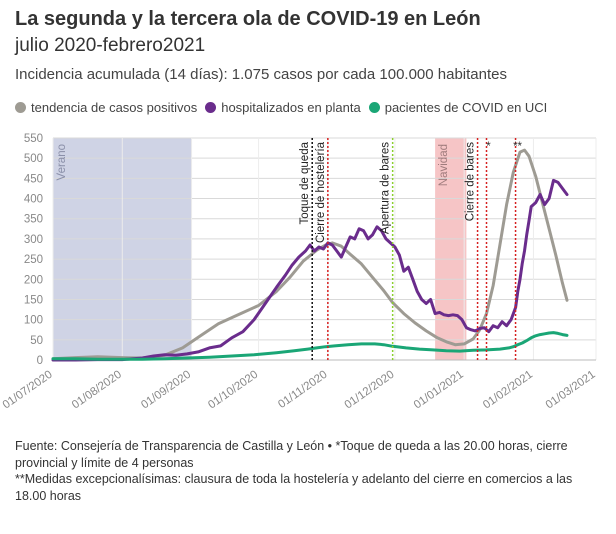 The image size is (616, 534). Describe the element at coordinates (310, 346) in the screenshot. I see `series-line-pacientes-de-covid-en-uci` at that location.